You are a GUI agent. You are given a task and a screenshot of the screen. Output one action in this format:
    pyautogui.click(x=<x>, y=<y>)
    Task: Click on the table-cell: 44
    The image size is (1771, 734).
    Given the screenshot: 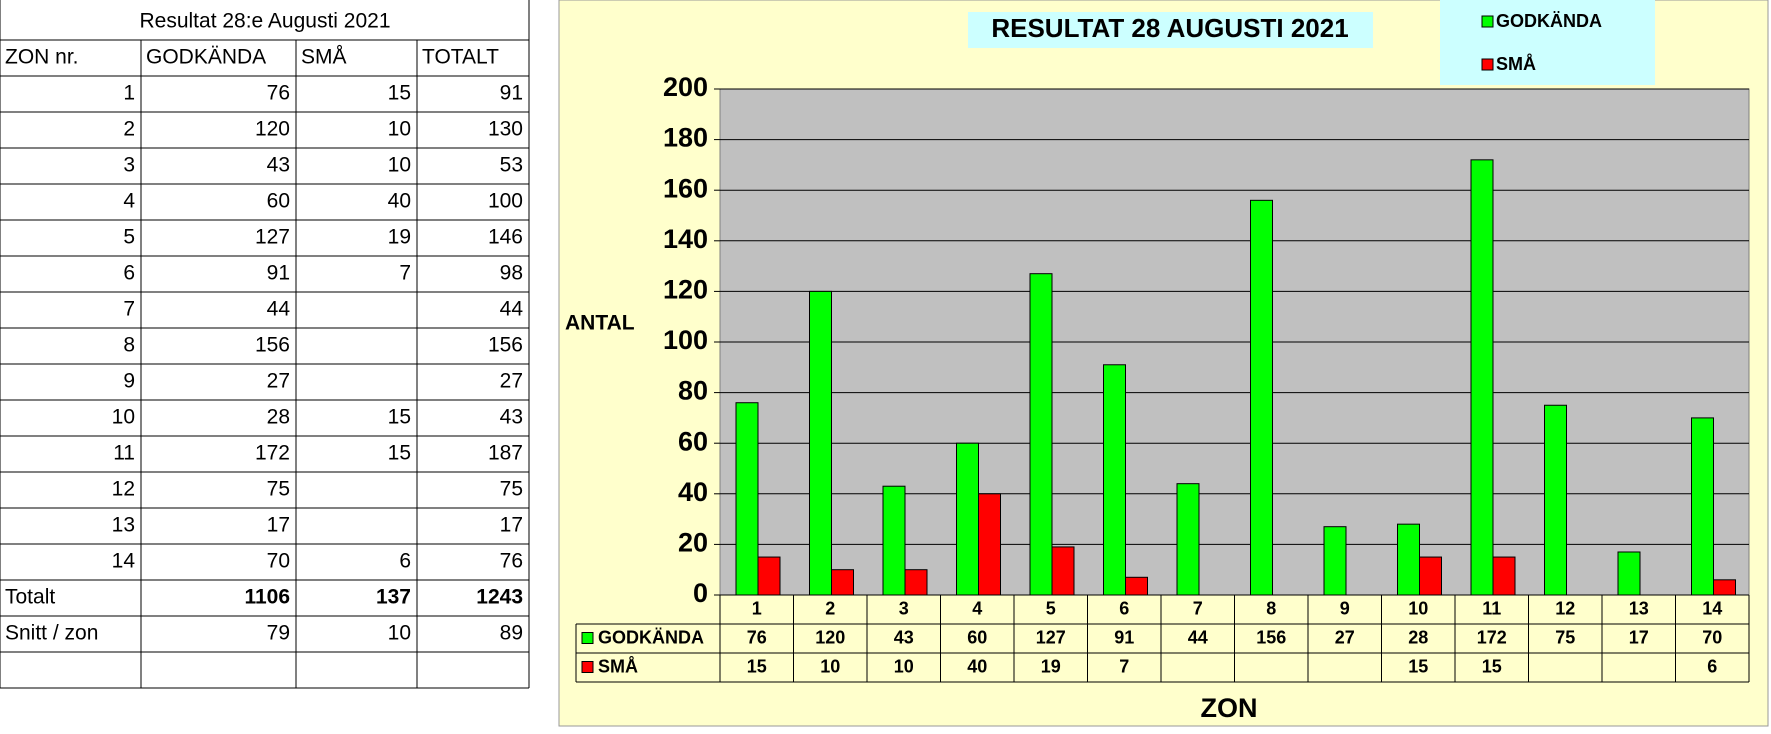 What is the action you would take?
    pyautogui.click(x=279, y=309)
    